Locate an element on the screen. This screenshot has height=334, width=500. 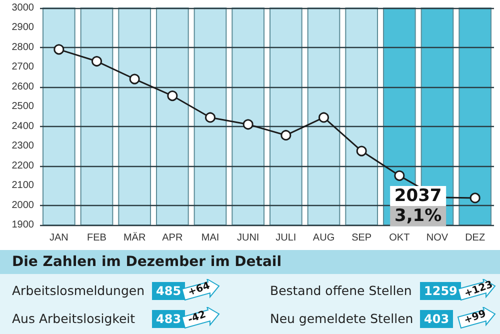
x-tick-label: NOV is located at coordinates (437, 238).